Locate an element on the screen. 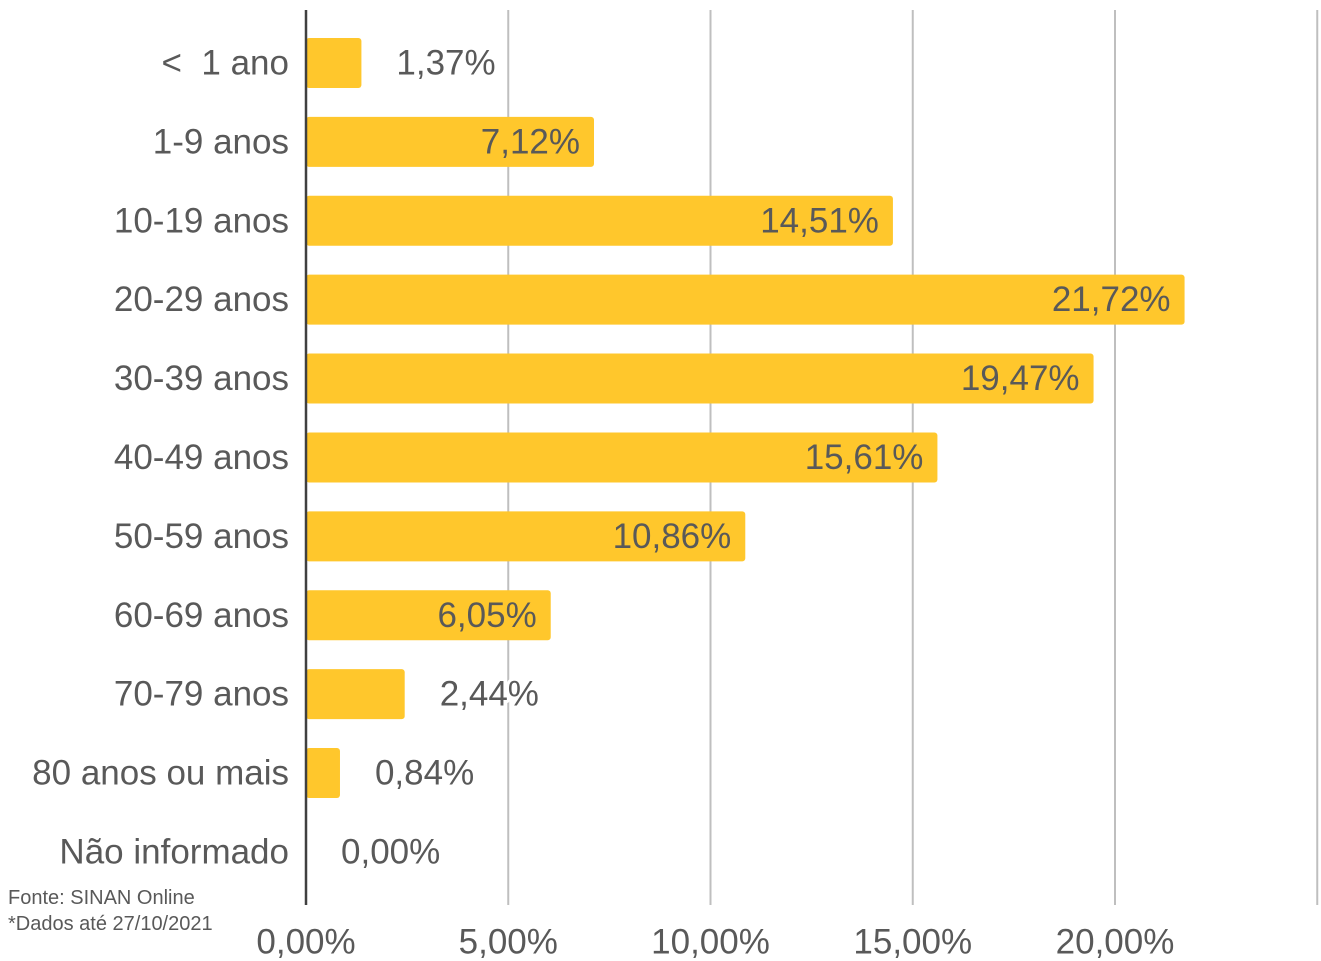  category-label: 70-79 anos is located at coordinates (201, 694).